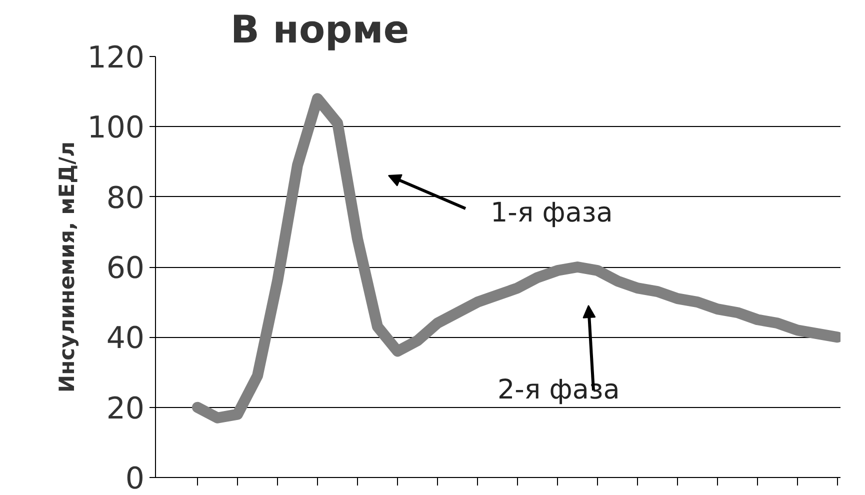  What do you see at coordinates (551, 213) in the screenshot?
I see `annotation: 1-я фаза` at bounding box center [551, 213].